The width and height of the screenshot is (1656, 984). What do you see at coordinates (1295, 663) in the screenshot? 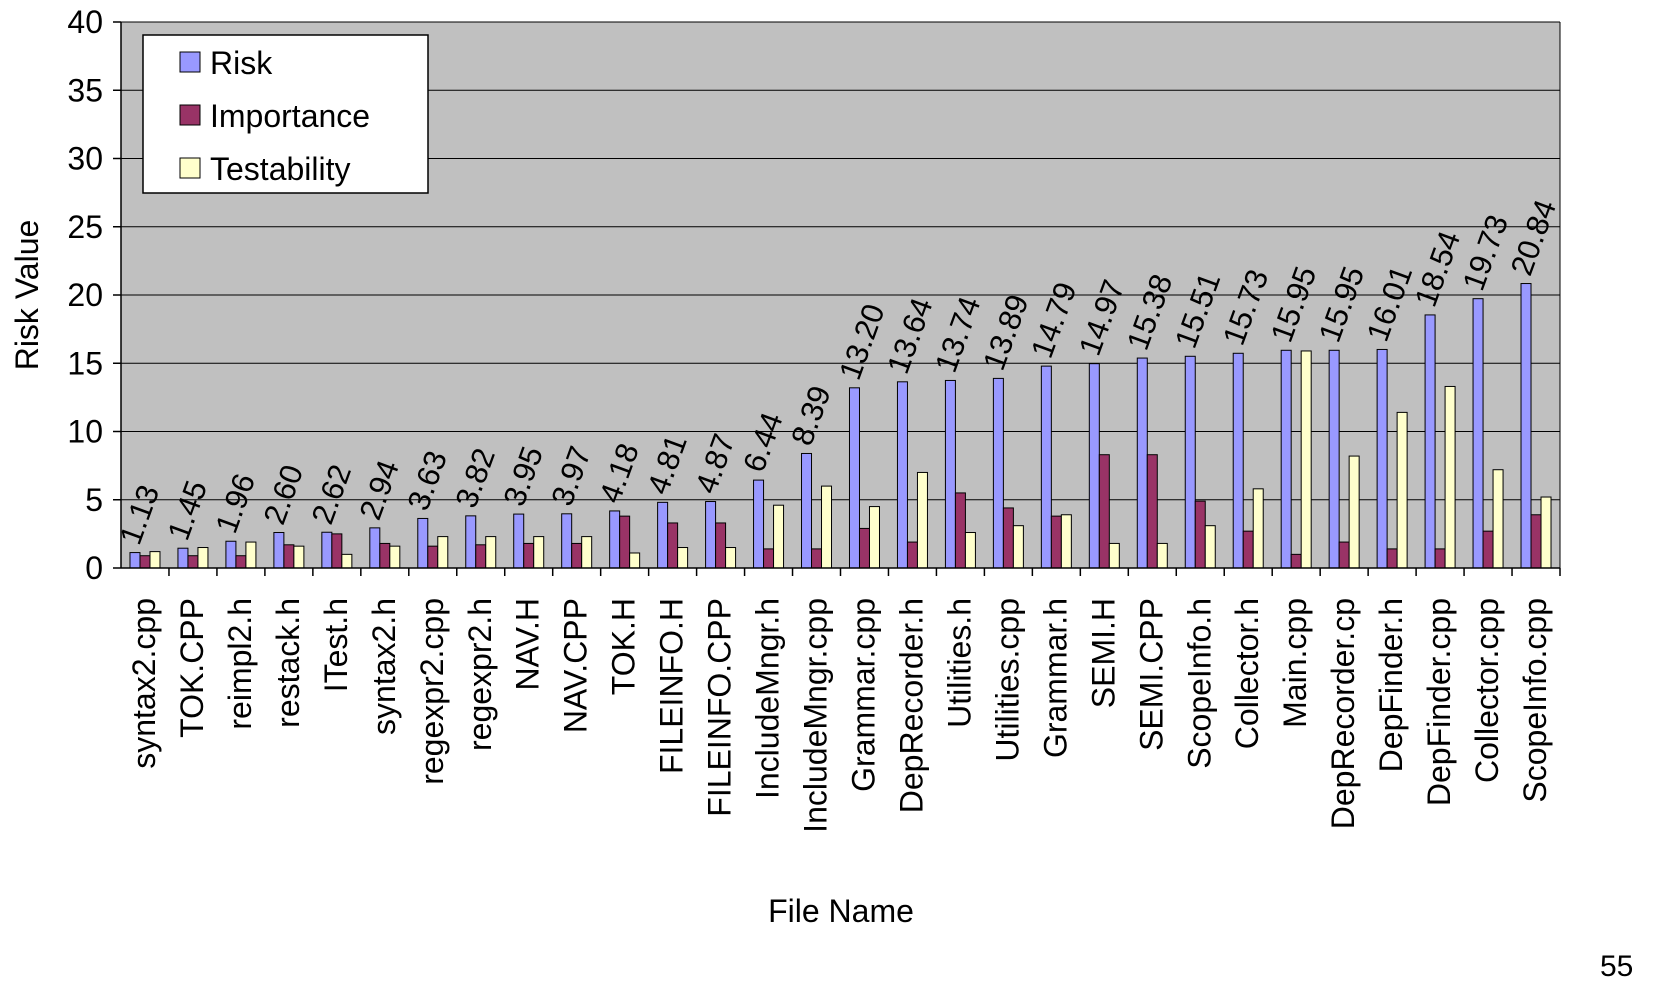
I see `x-tick-label: Main.cpp` at bounding box center [1295, 663].